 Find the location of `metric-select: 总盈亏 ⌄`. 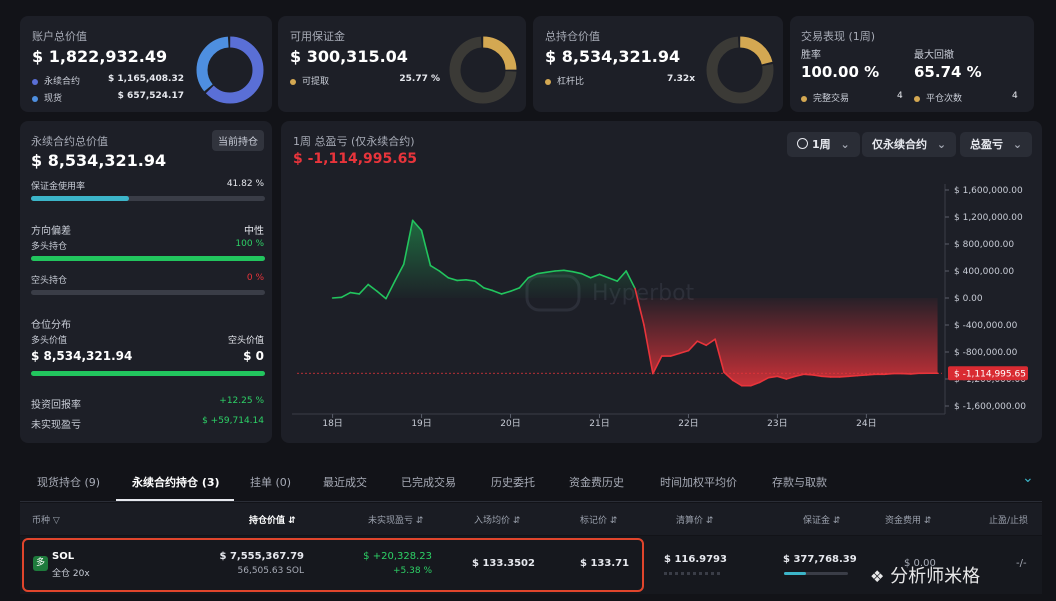

metric-select: 总盈亏 ⌄ is located at coordinates (996, 144).